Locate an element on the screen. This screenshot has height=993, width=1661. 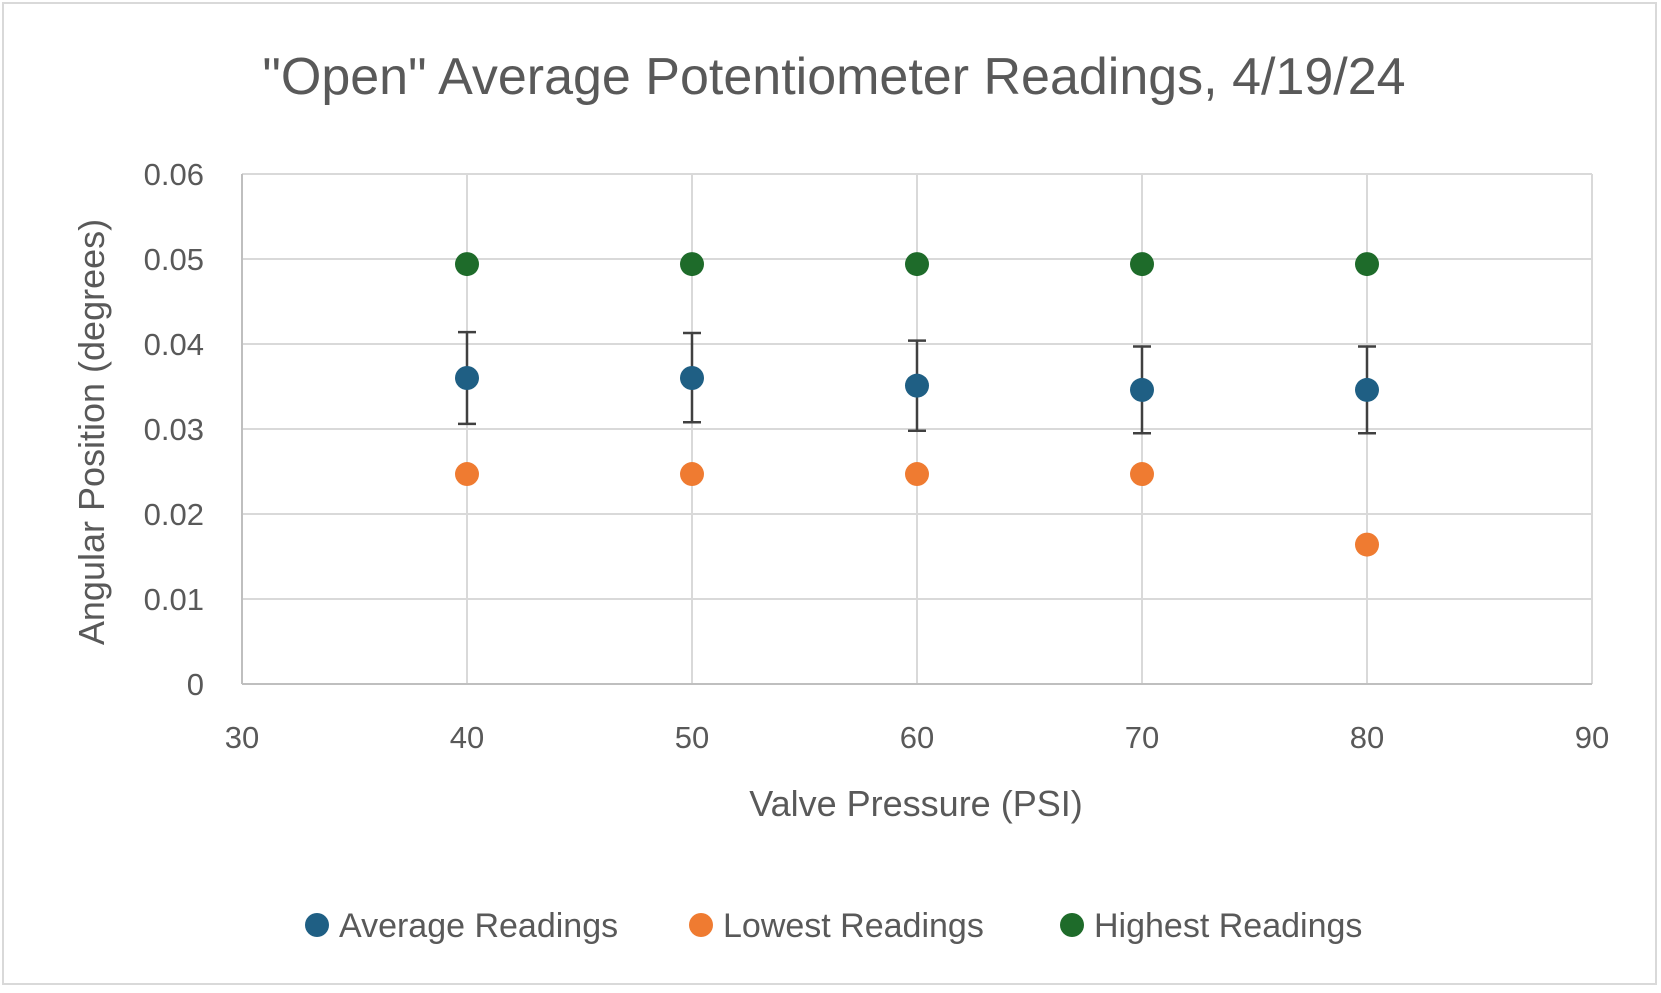
x-tick-label: 50 is located at coordinates (692, 737).